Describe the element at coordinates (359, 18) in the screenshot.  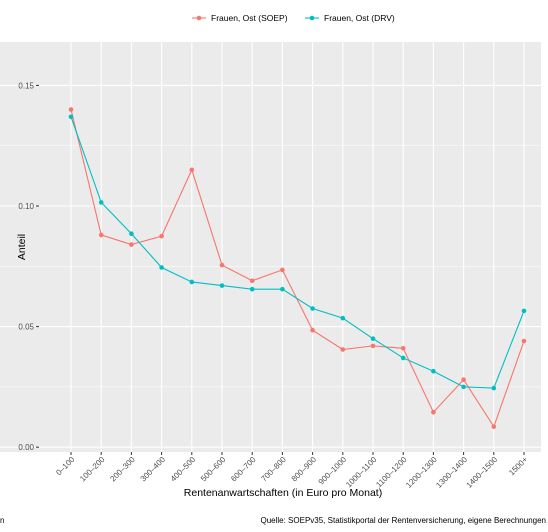
I see `legend-label: Frauen, Ost (DRV)` at that location.